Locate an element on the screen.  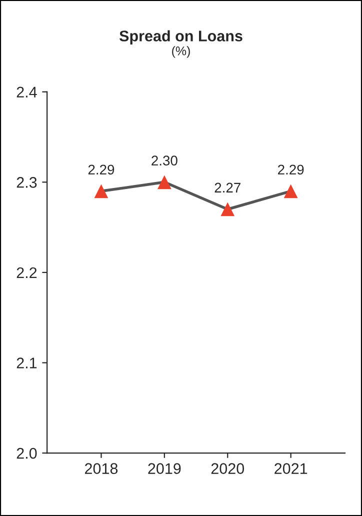
y-tick-label: 2.0 is located at coordinates (26, 453).